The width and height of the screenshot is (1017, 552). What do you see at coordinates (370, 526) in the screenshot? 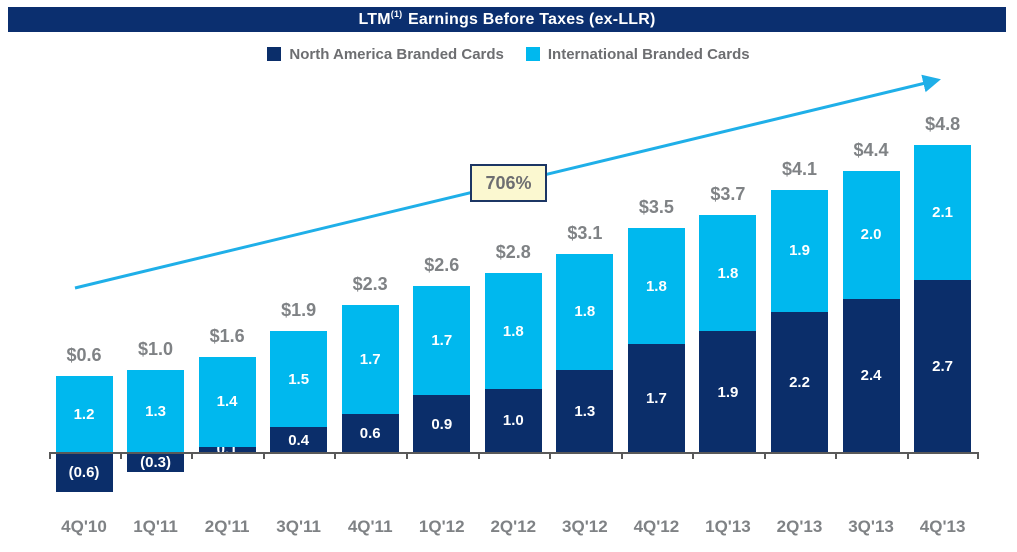
I see `x-axis-label: 4Q'11` at bounding box center [370, 526].